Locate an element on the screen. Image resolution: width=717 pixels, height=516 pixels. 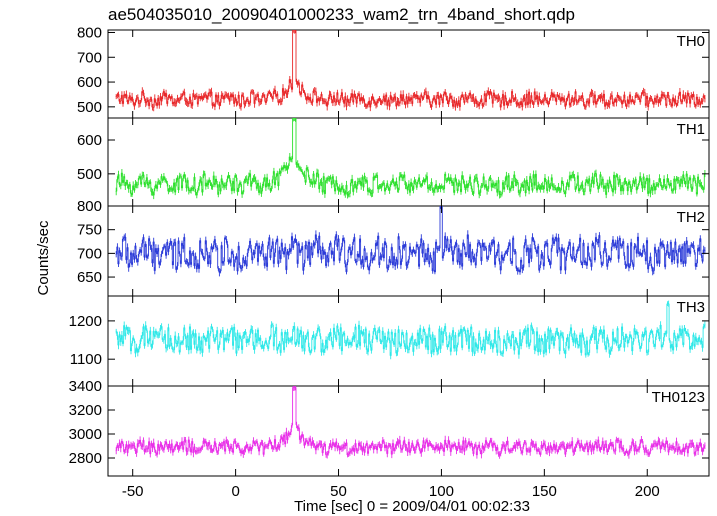
y-tick-label: 3000 is located at coordinates (85, 434).